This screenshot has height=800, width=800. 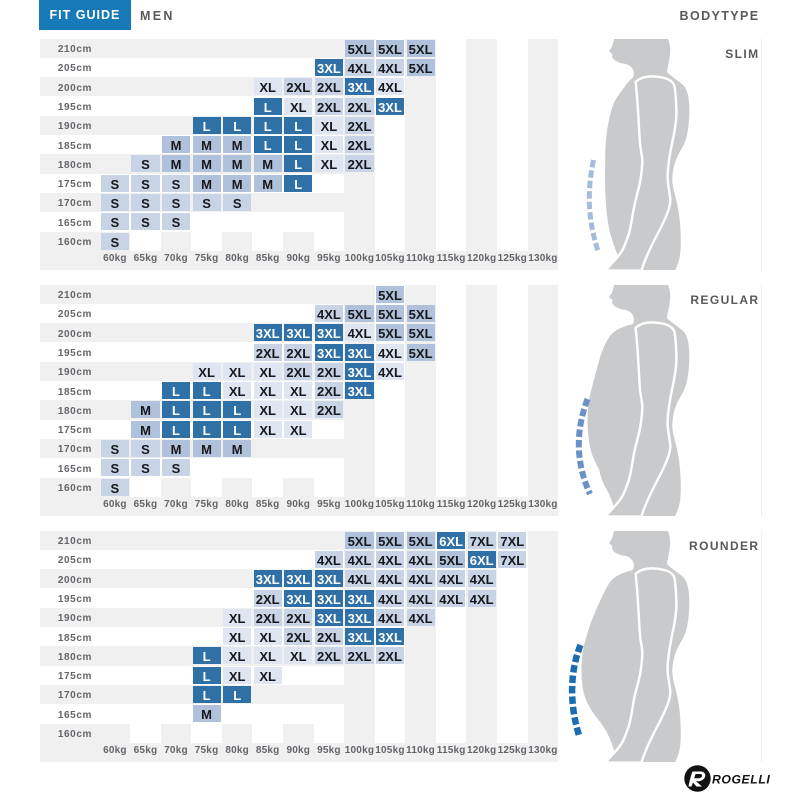 What do you see at coordinates (741, 779) in the screenshot?
I see `svg-text: ROGELLI` at bounding box center [741, 779].